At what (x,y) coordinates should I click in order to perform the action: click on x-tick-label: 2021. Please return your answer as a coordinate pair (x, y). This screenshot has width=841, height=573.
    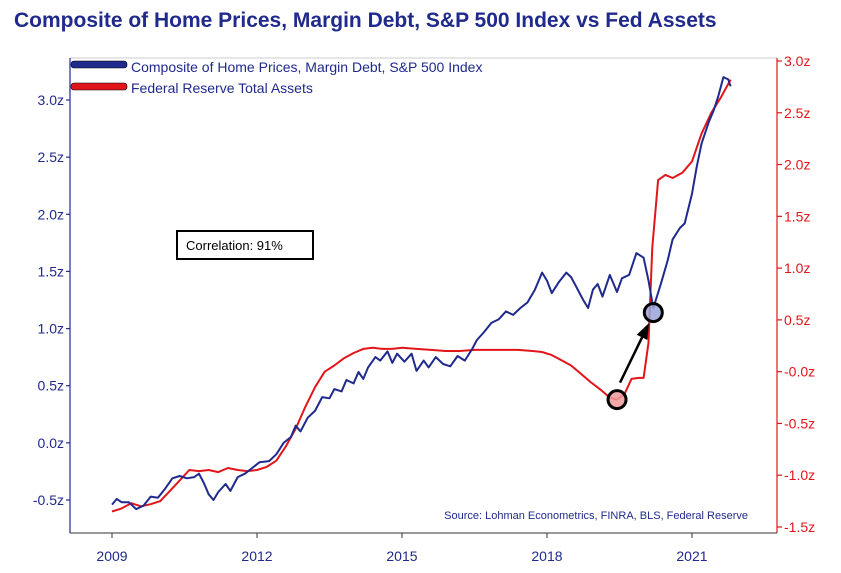
    Looking at the image, I should click on (691, 556).